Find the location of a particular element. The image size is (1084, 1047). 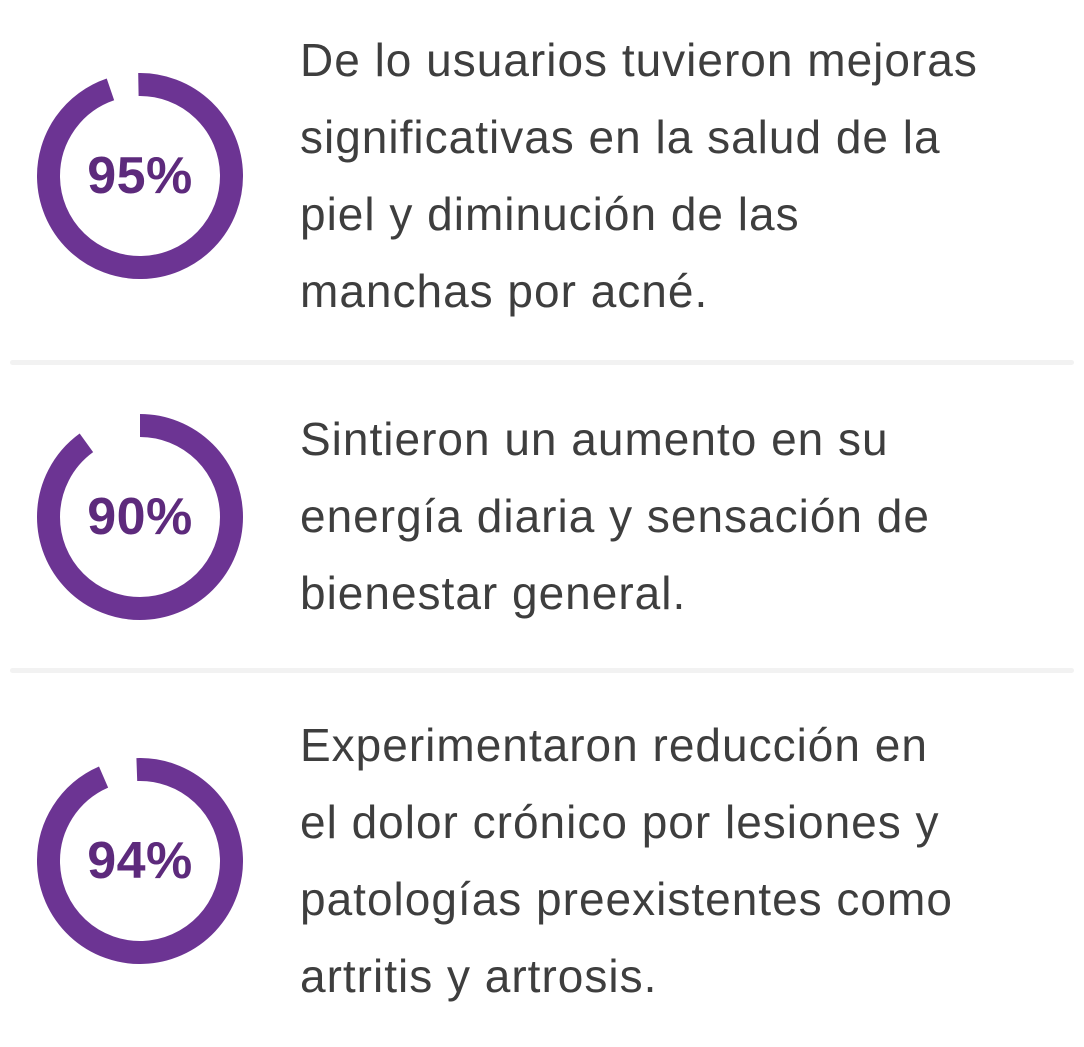

percent-label: 94% is located at coordinates (140, 861).